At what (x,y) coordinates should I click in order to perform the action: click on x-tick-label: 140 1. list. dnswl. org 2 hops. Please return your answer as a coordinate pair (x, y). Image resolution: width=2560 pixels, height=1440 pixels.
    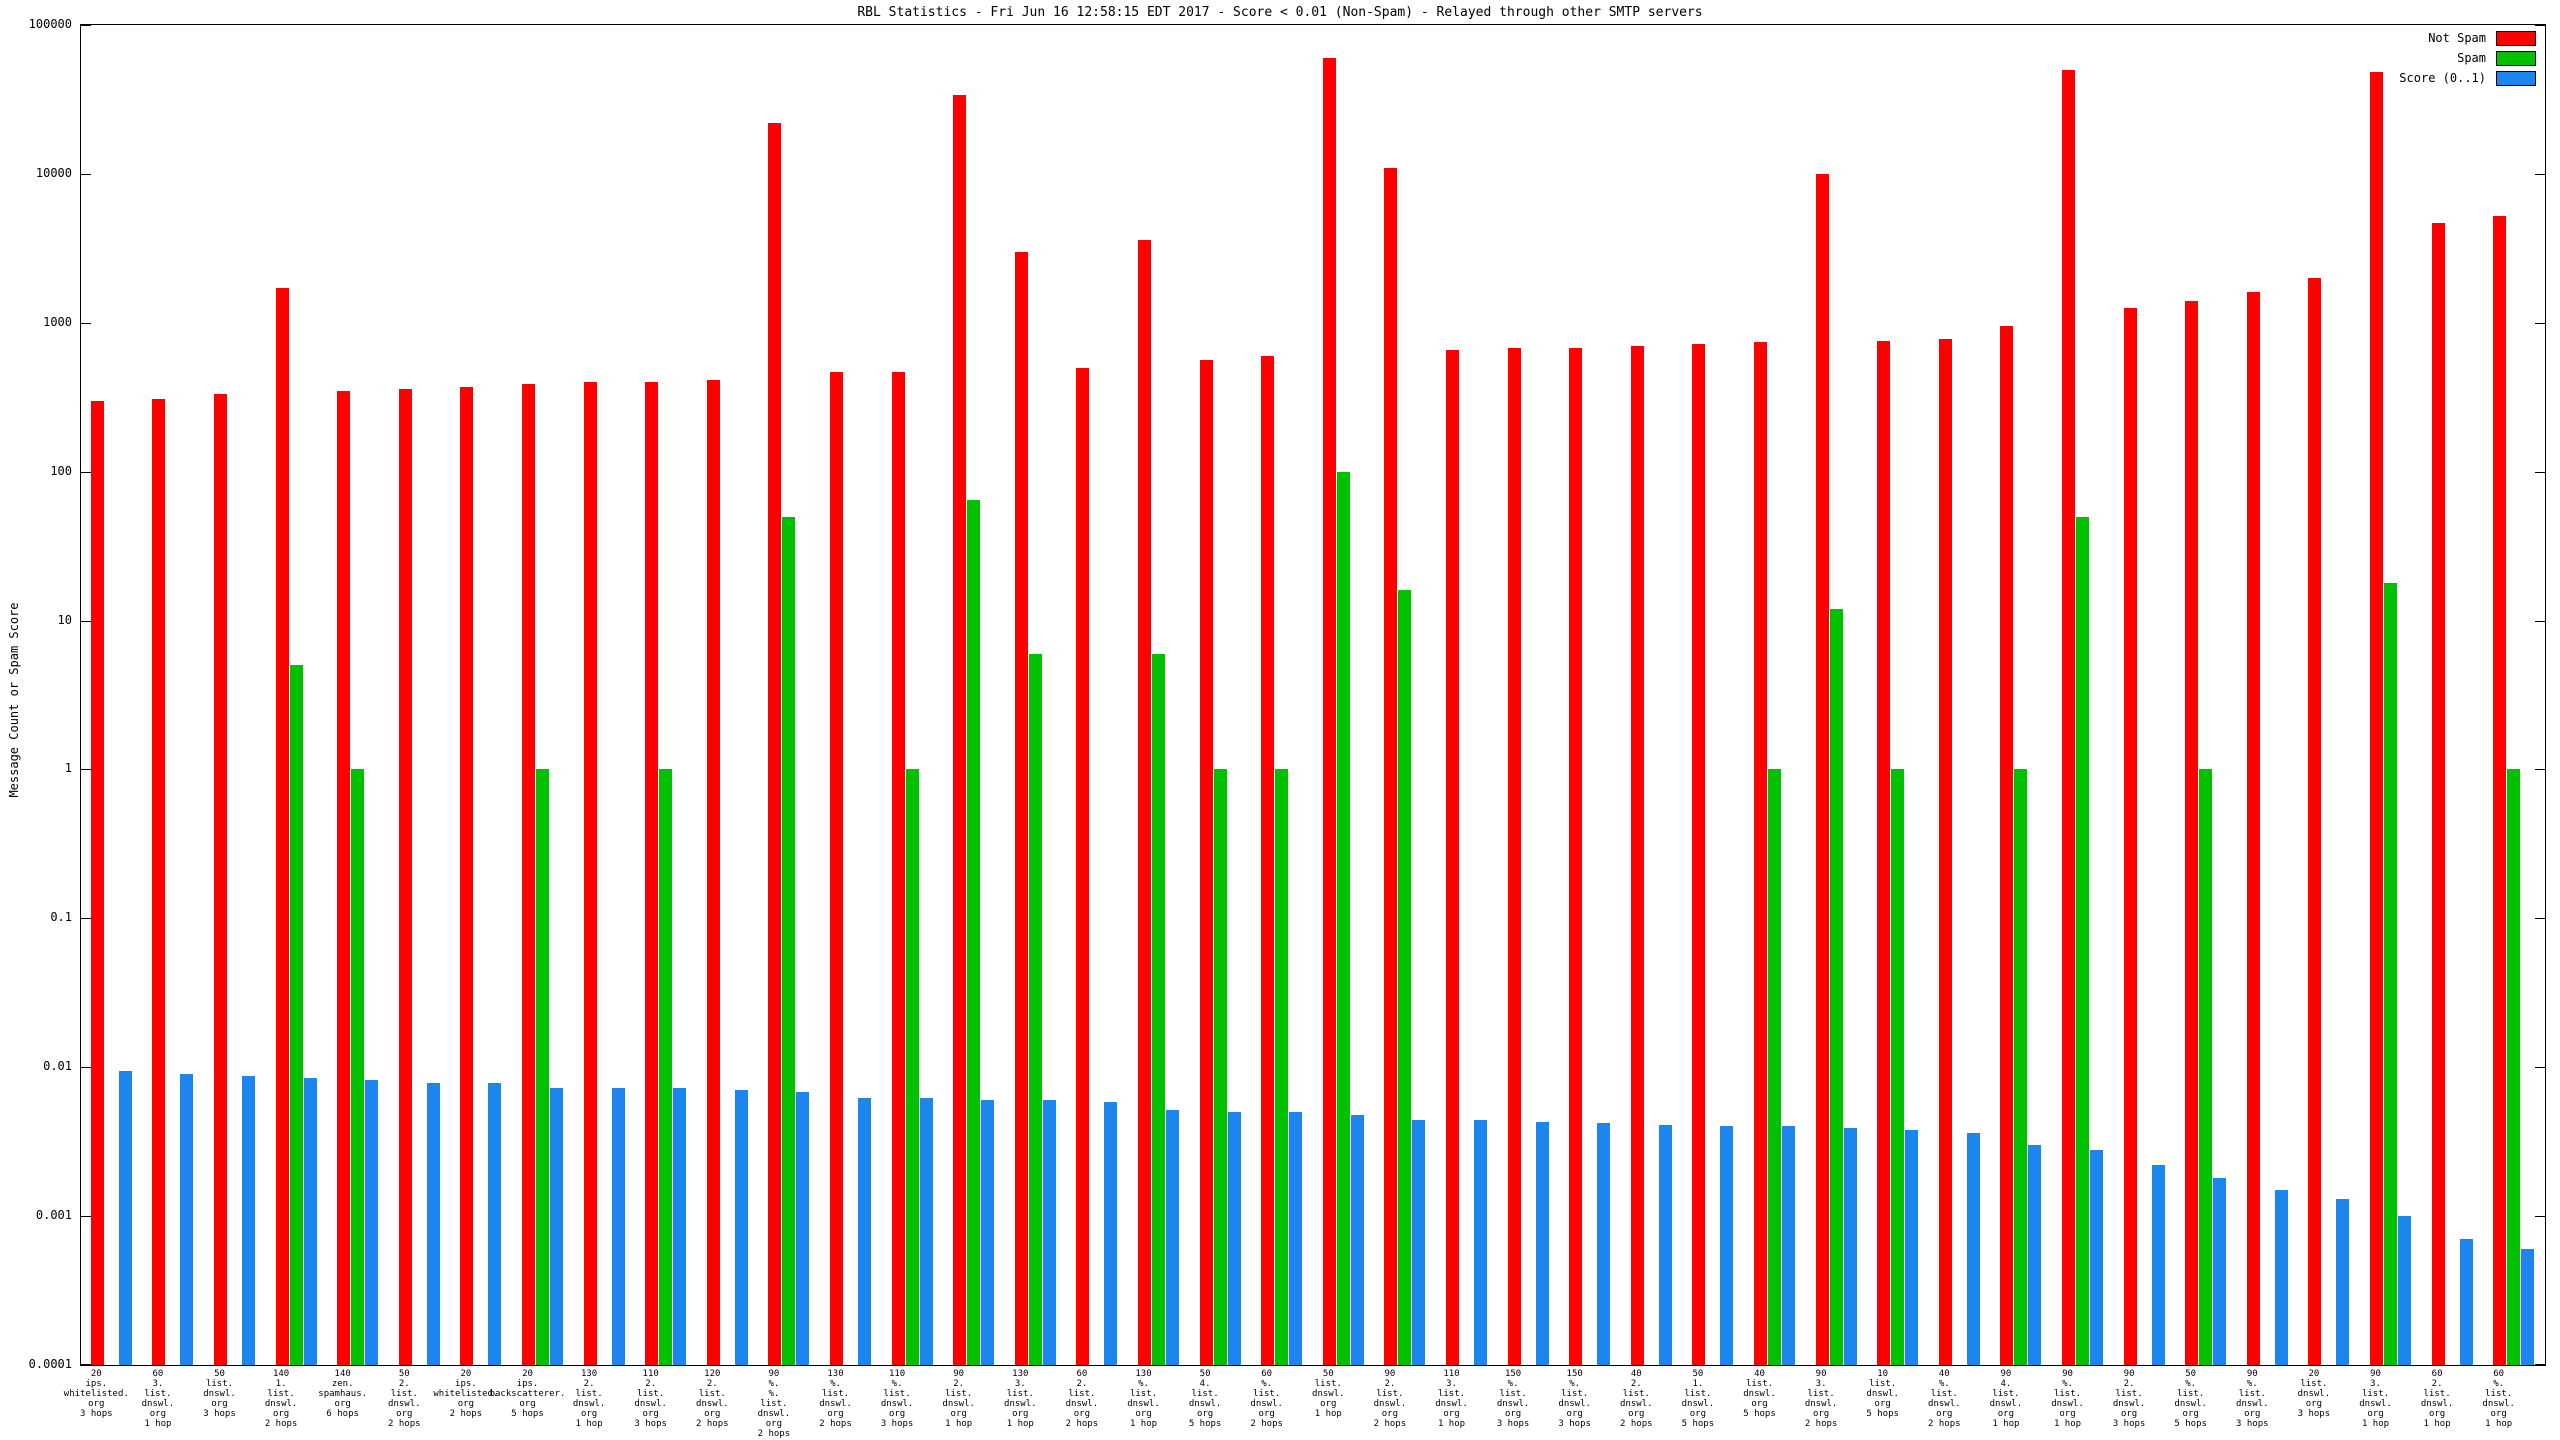
    Looking at the image, I should click on (281, 1399).